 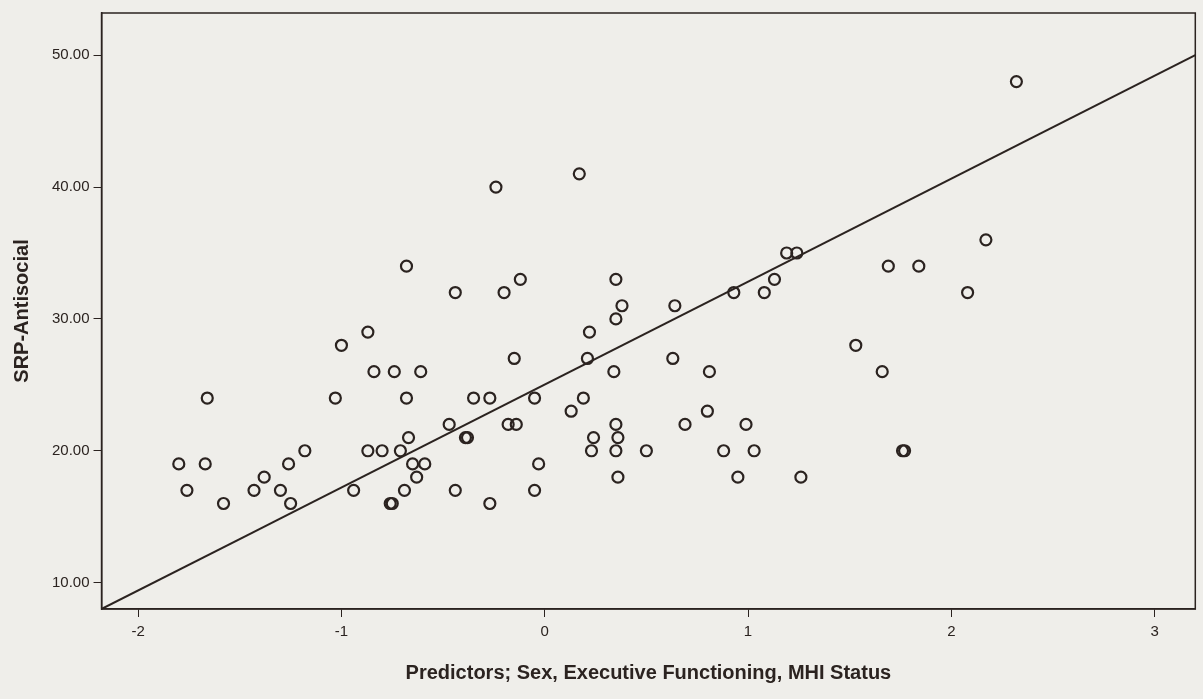 I want to click on y-tick-label: 10.00, so click(x=70, y=581).